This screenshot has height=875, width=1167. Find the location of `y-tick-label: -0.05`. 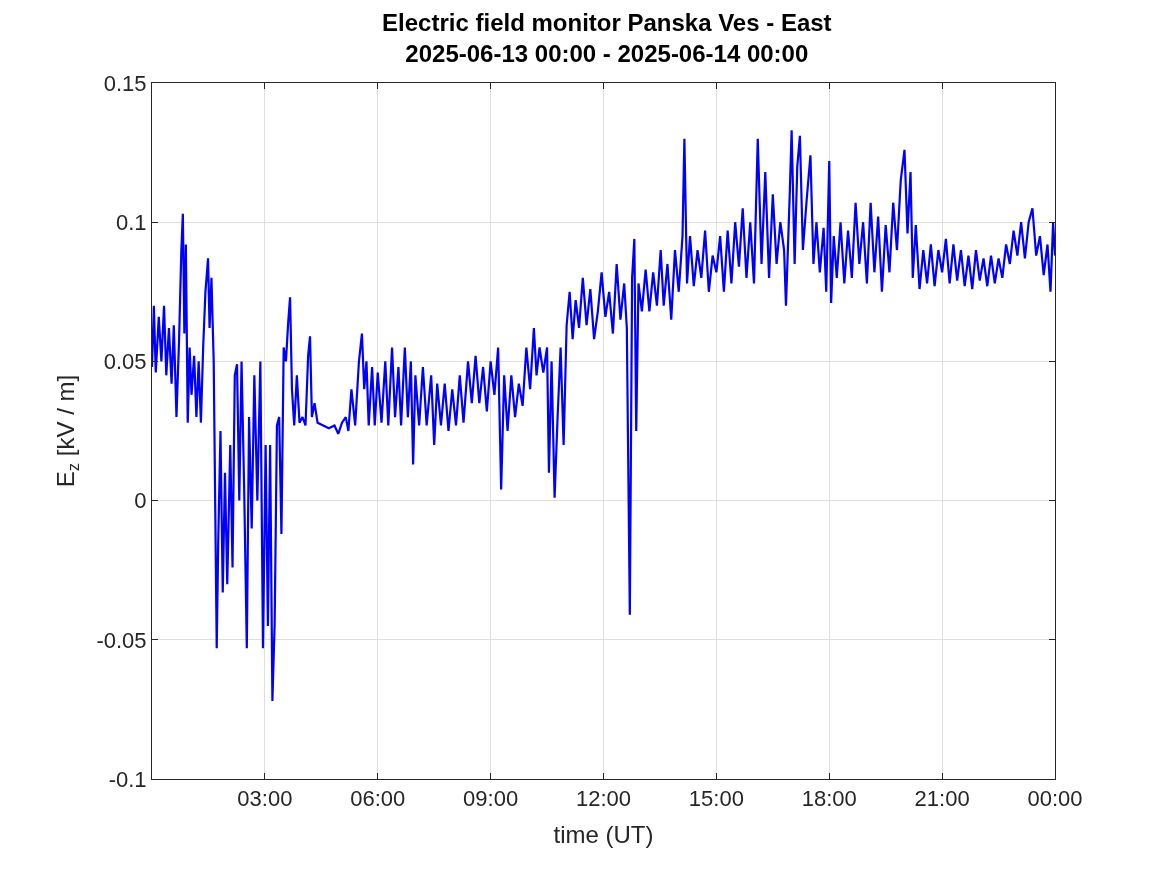

y-tick-label: -0.05 is located at coordinates (121, 640).